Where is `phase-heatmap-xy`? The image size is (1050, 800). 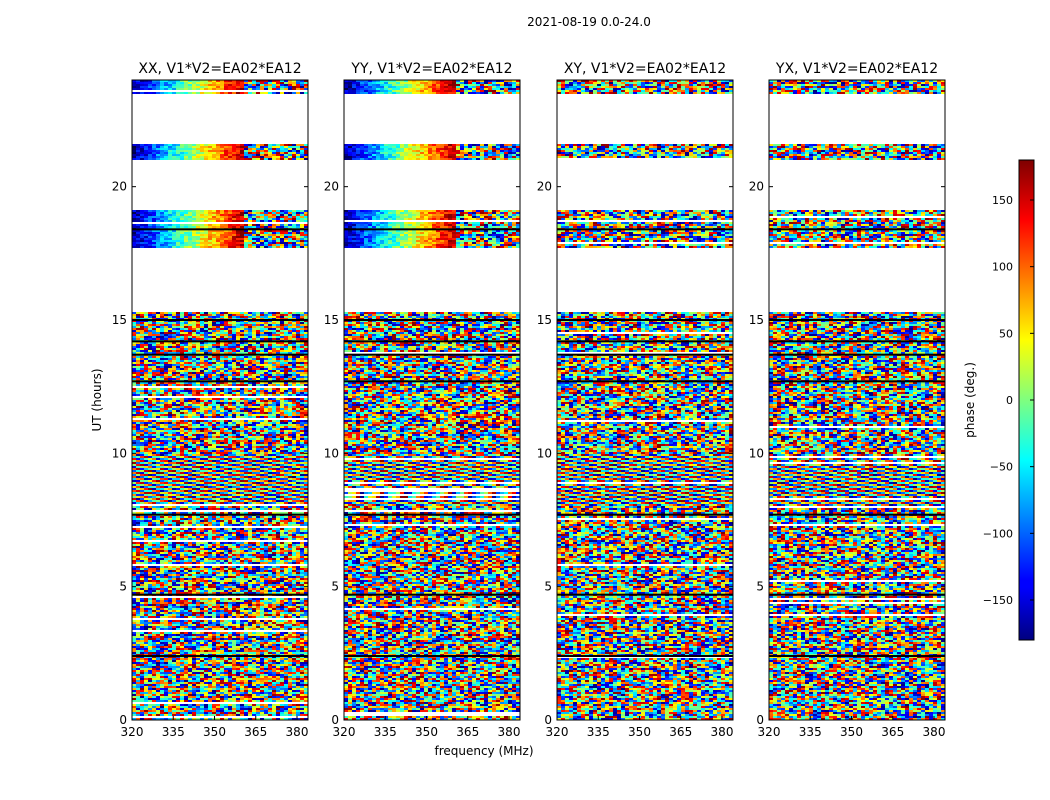
phase-heatmap-xy is located at coordinates (645, 400).